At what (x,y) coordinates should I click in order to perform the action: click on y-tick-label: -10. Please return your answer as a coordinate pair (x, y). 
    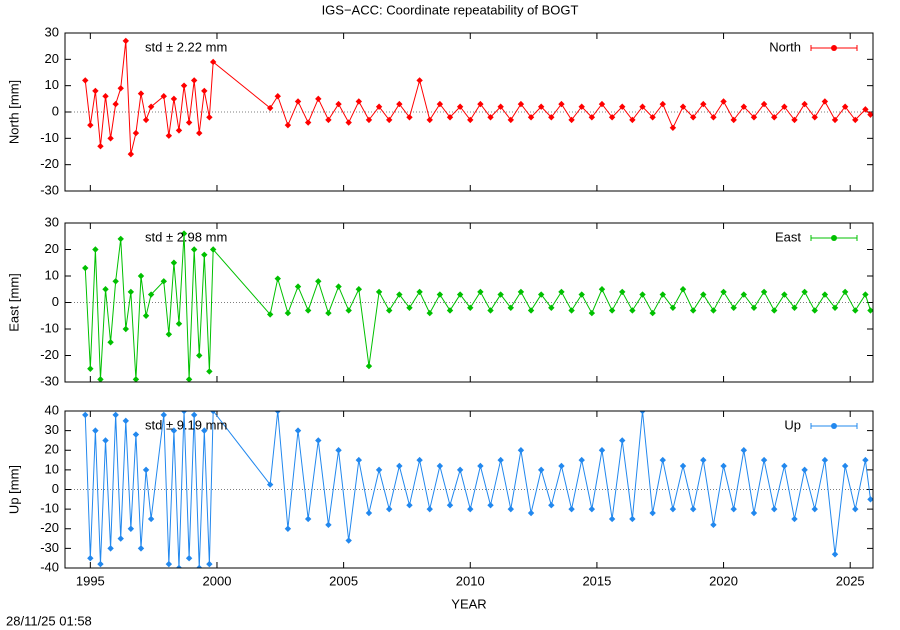
    Looking at the image, I should click on (49, 508).